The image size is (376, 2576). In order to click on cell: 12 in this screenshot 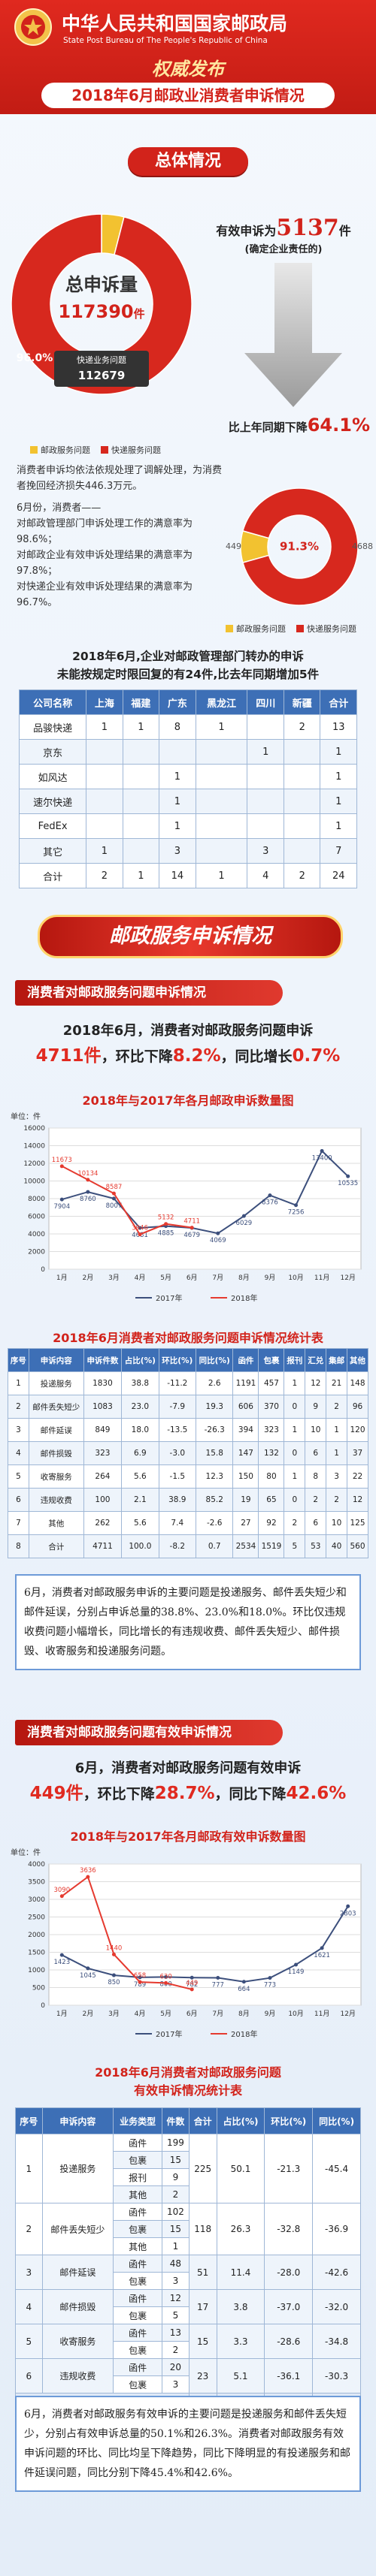, I will do `click(357, 1500)`.